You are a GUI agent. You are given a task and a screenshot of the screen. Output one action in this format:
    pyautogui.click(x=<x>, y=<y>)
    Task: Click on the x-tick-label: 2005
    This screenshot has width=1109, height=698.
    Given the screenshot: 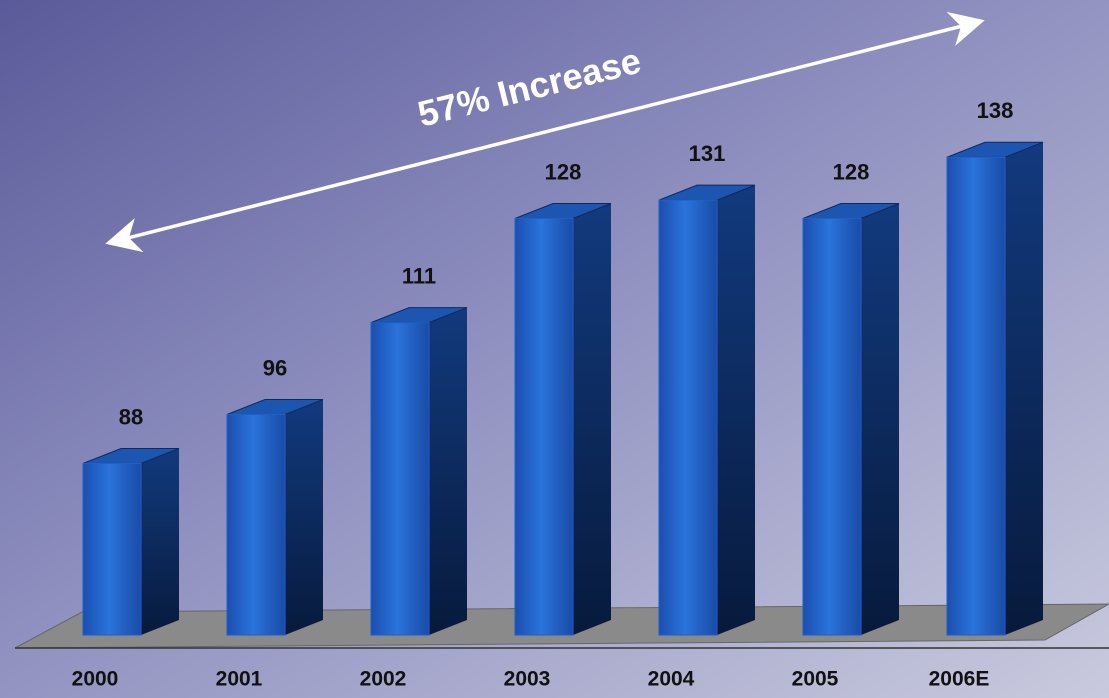 What is the action you would take?
    pyautogui.click(x=815, y=679)
    